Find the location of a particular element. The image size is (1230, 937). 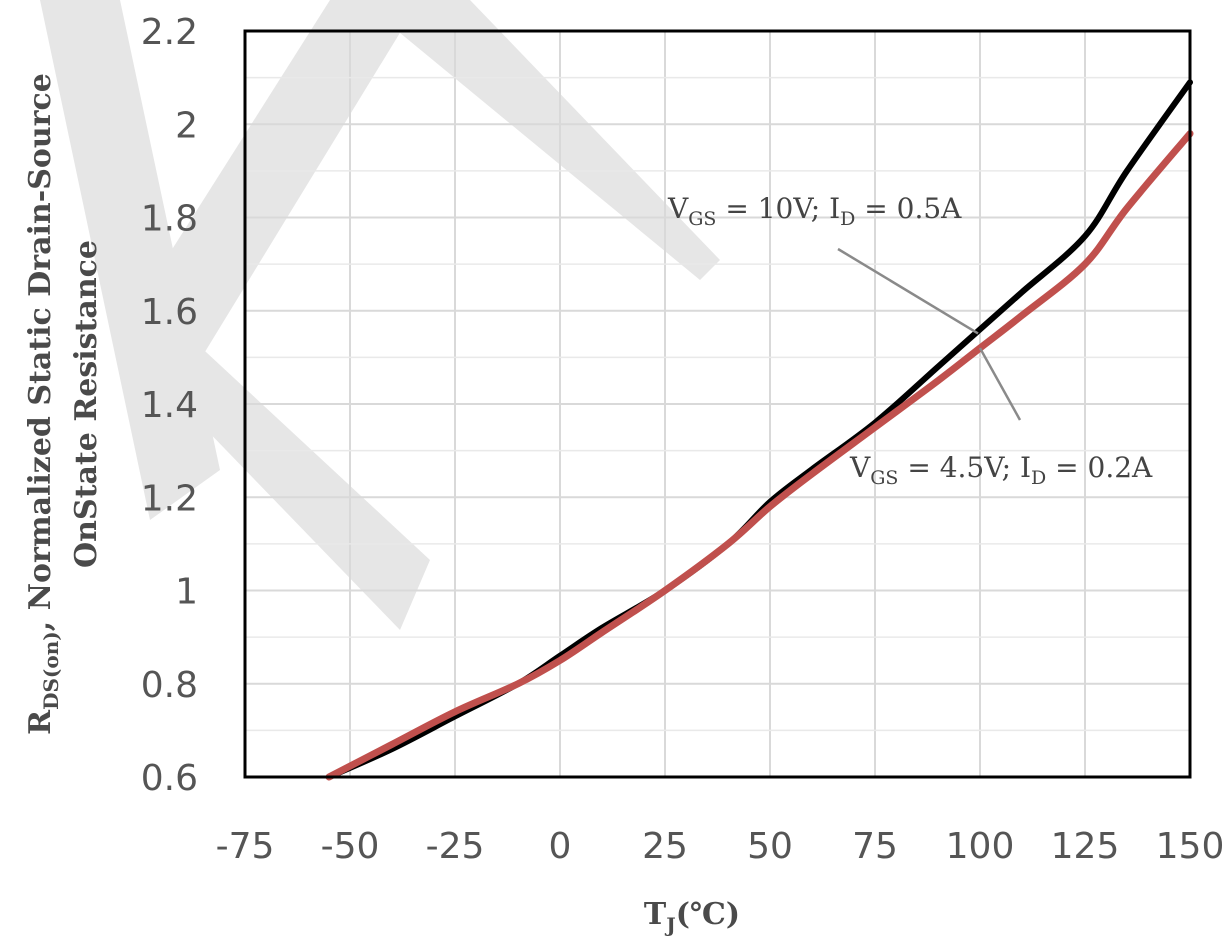

x-tick-label: -50 is located at coordinates (350, 846).